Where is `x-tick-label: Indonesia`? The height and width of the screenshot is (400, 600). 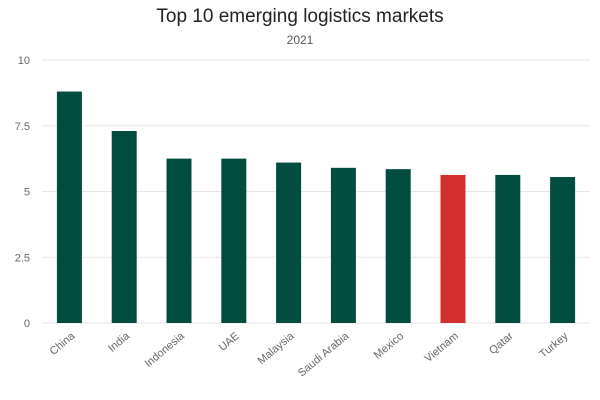 x-tick-label: Indonesia is located at coordinates (165, 350).